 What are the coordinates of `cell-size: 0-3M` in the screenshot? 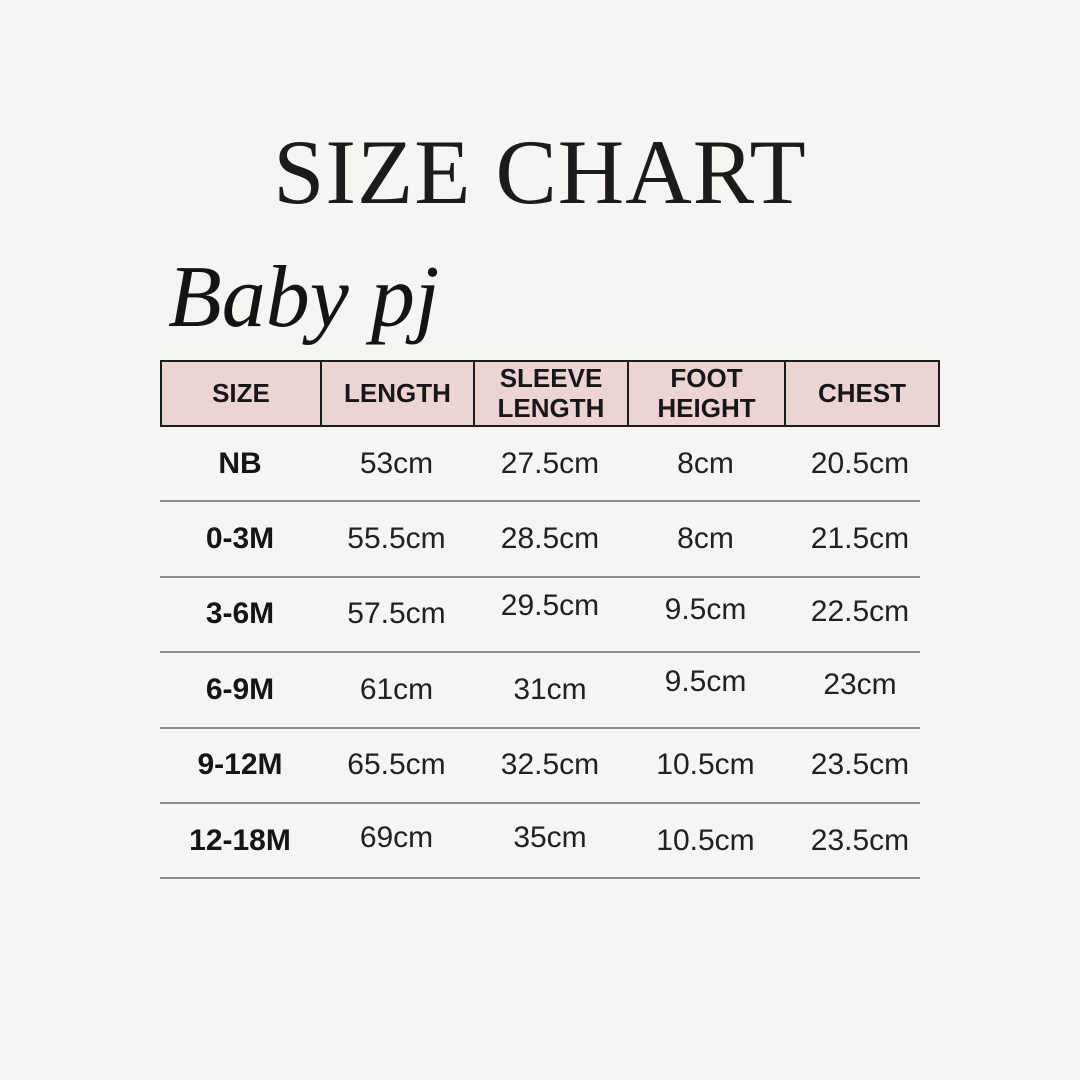 It's located at (240, 539).